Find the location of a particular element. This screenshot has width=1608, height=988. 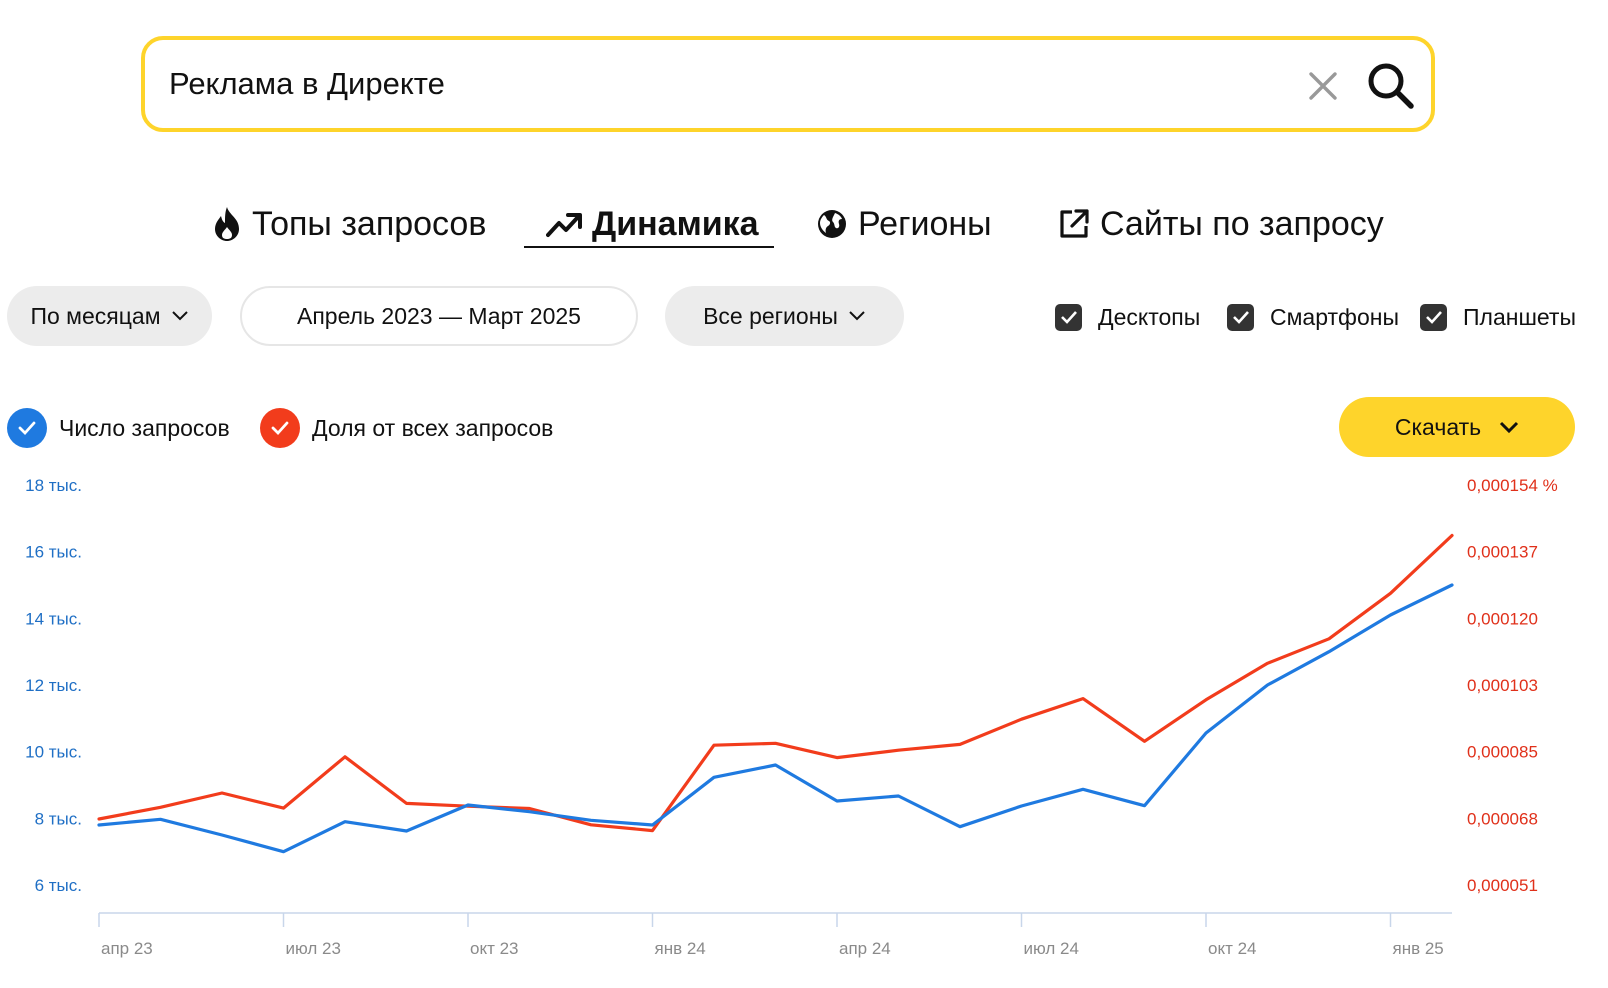

tab-label: Регионы is located at coordinates (925, 223).